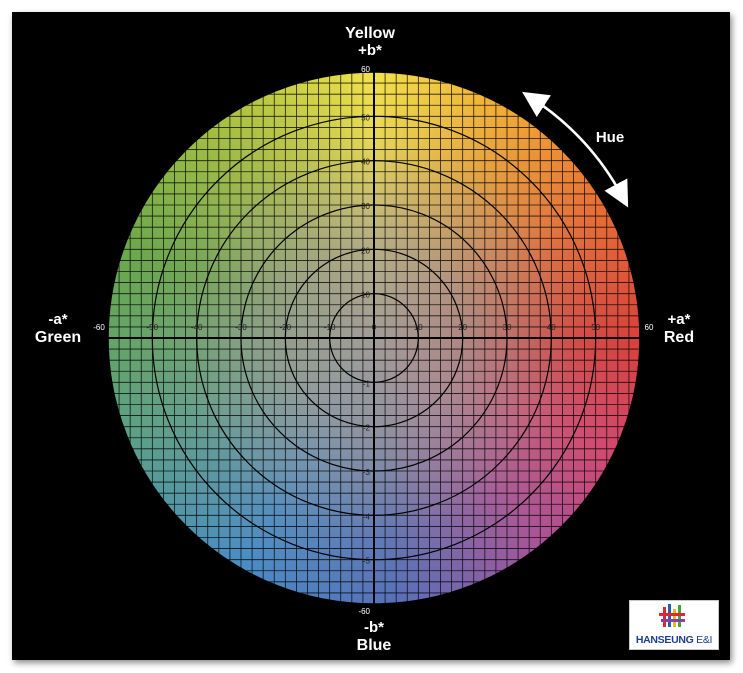 The width and height of the screenshot is (743, 673). What do you see at coordinates (365, 250) in the screenshot?
I see `b-tick-label: 20` at bounding box center [365, 250].